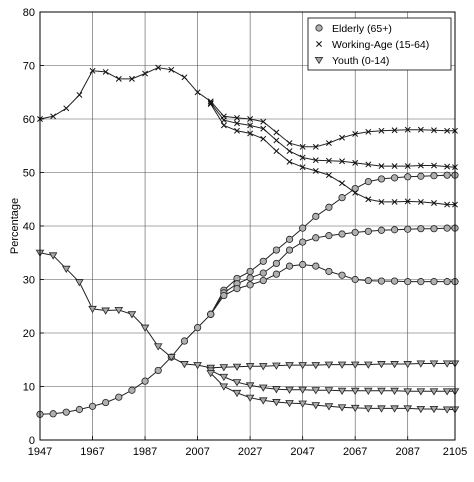  What do you see at coordinates (105, 311) in the screenshot?
I see `data-point-youth-0-14-6-1972` at bounding box center [105, 311].